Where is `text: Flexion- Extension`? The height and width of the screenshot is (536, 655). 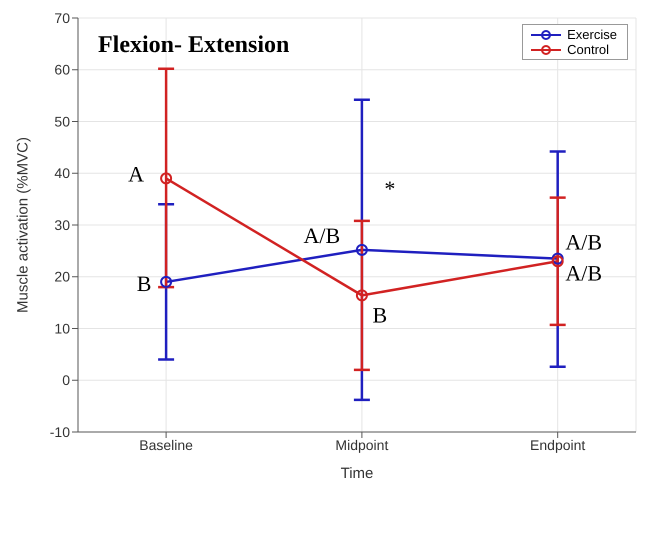
text: Flexion- Extension is located at coordinates (194, 45).